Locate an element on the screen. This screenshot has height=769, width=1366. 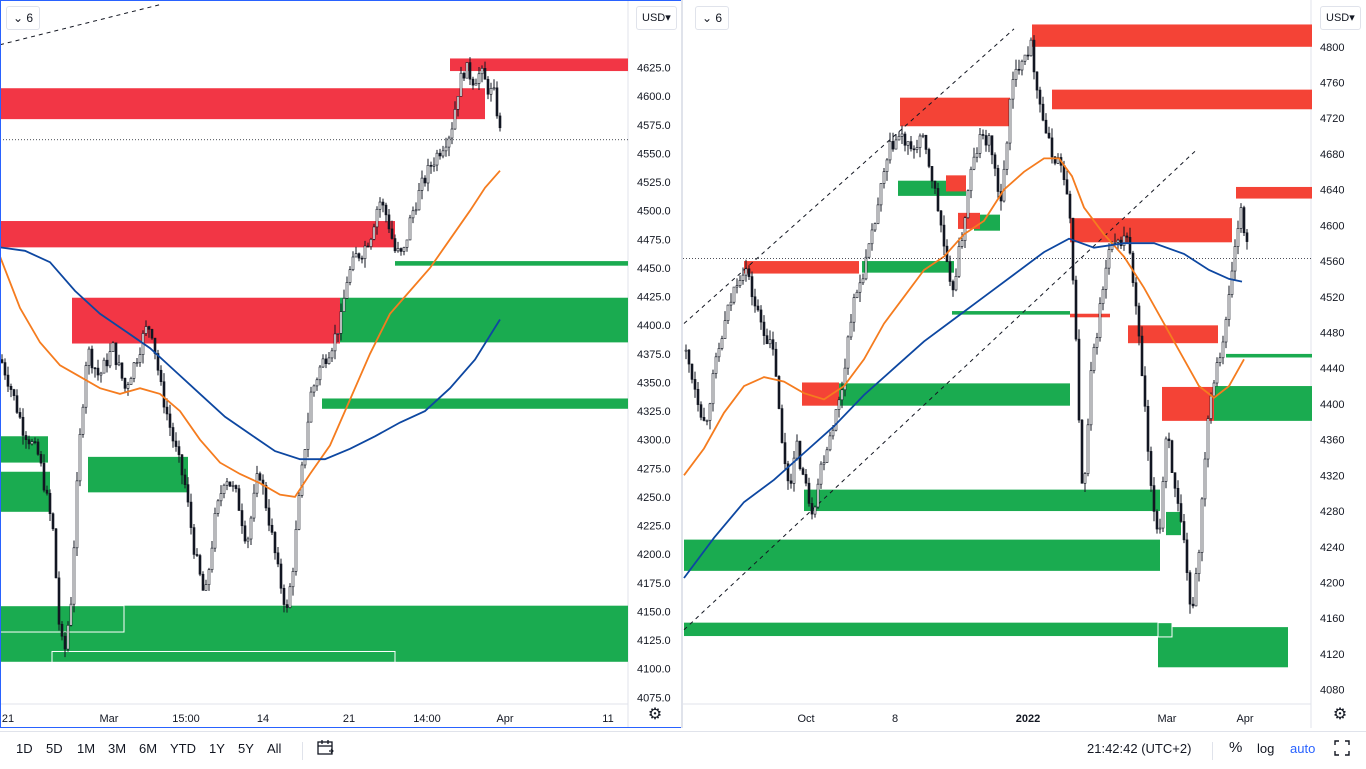
price-axis-label: 4600.0 is located at coordinates (654, 97).